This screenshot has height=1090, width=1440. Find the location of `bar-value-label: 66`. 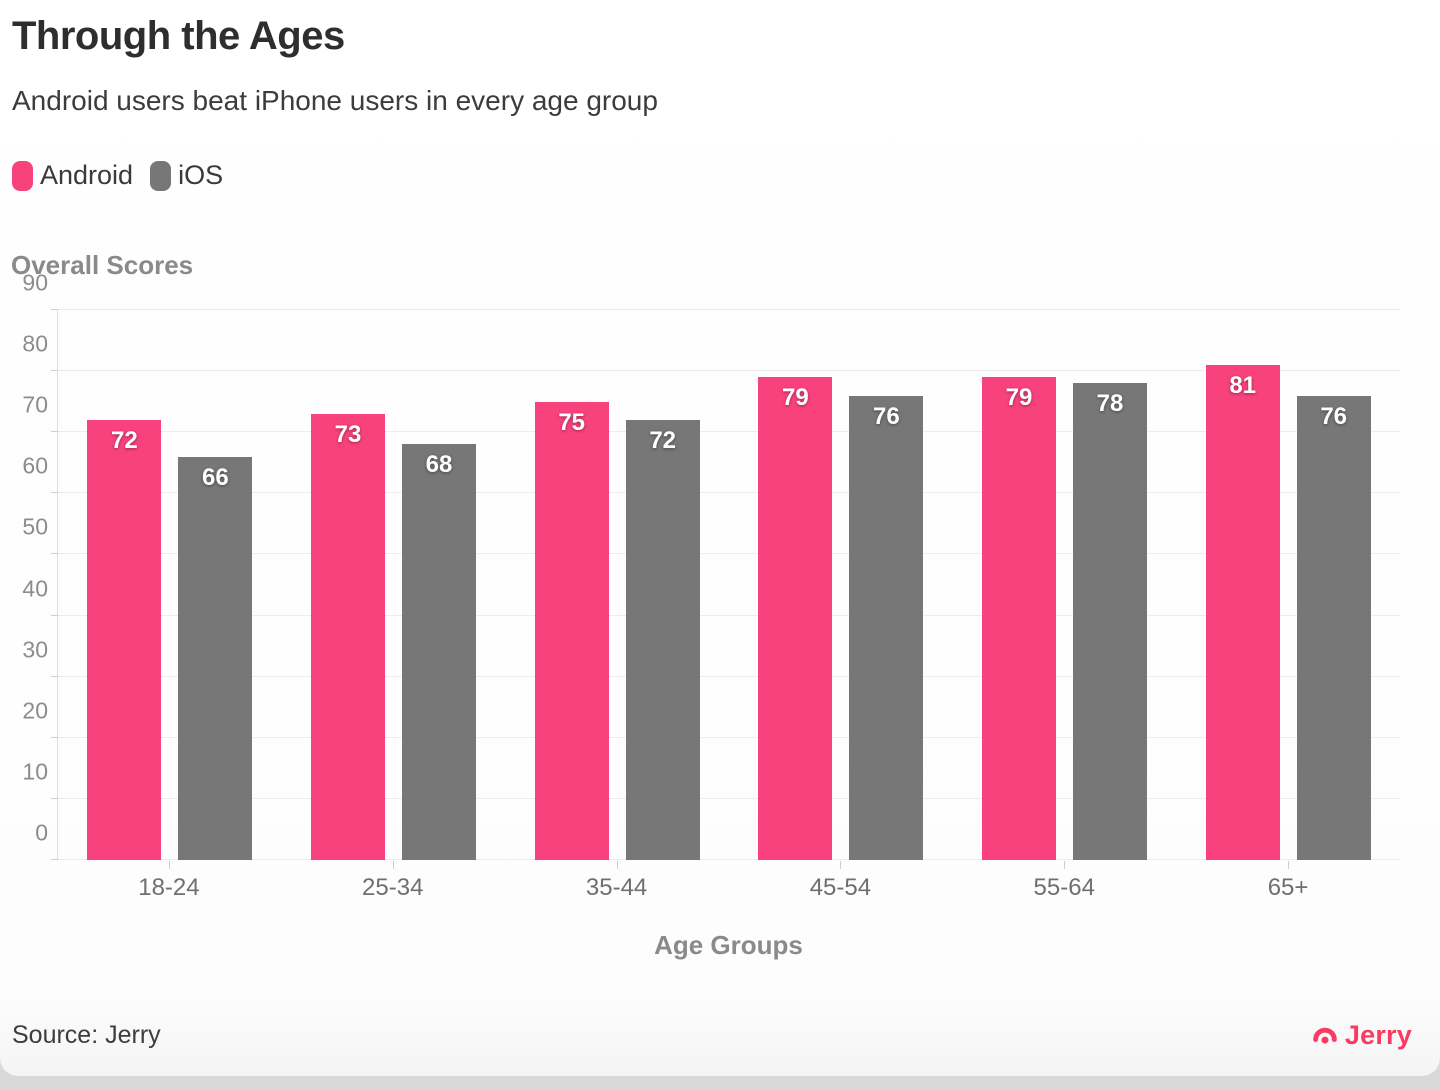

bar-value-label: 66 is located at coordinates (215, 477).